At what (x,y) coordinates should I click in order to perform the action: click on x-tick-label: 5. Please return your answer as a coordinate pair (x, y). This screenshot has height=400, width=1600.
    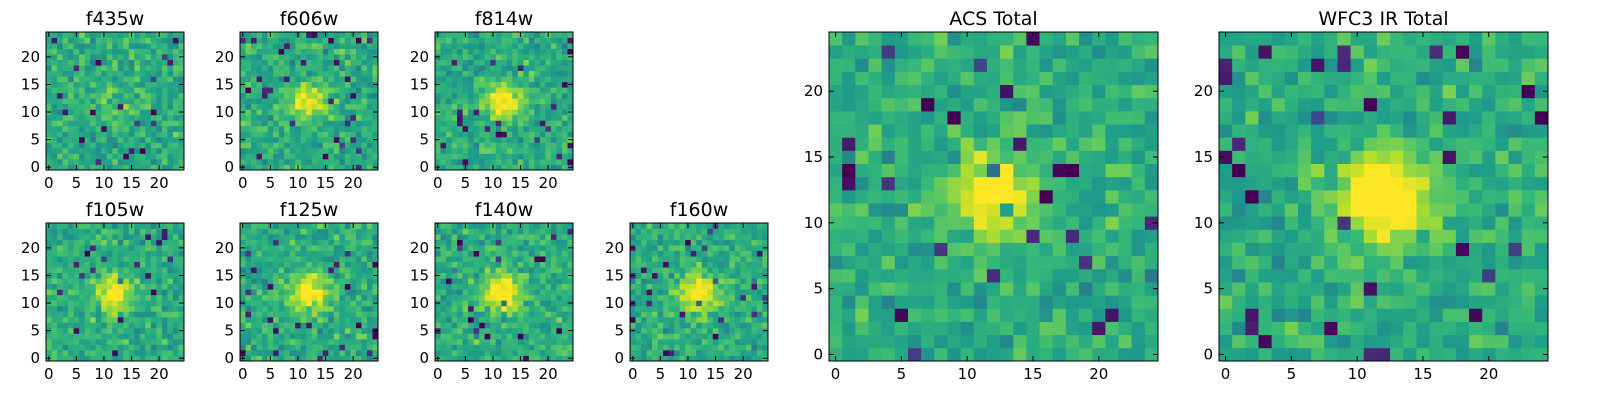
    Looking at the image, I should click on (77, 374).